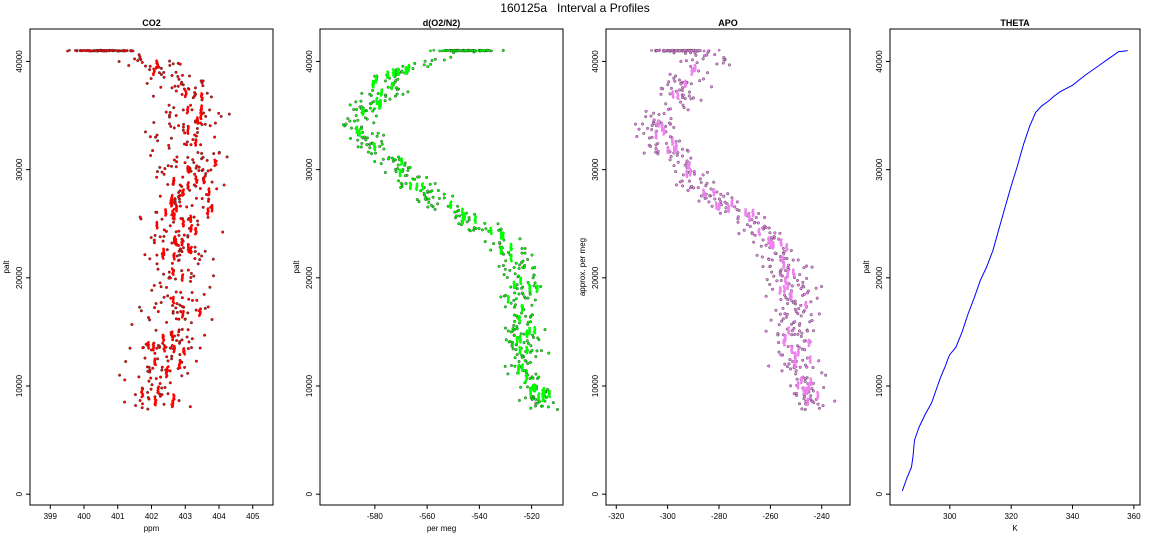  I want to click on x-tick-label: -580, so click(375, 516).